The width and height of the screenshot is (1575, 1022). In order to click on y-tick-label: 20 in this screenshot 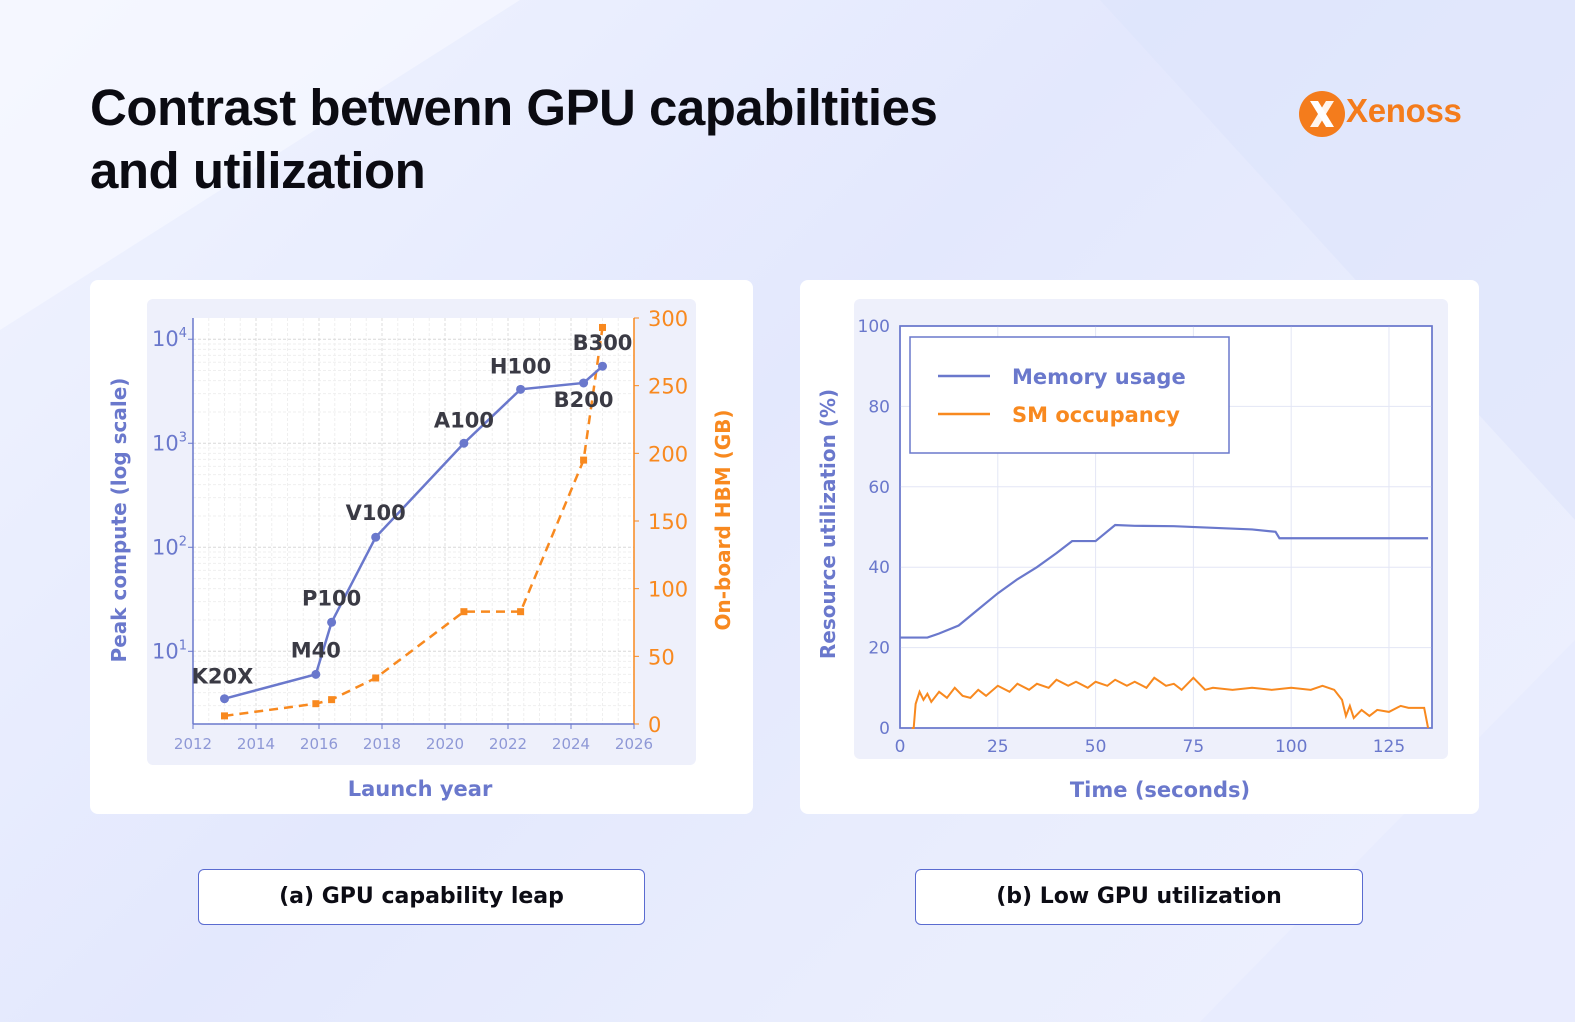, I will do `click(879, 649)`.